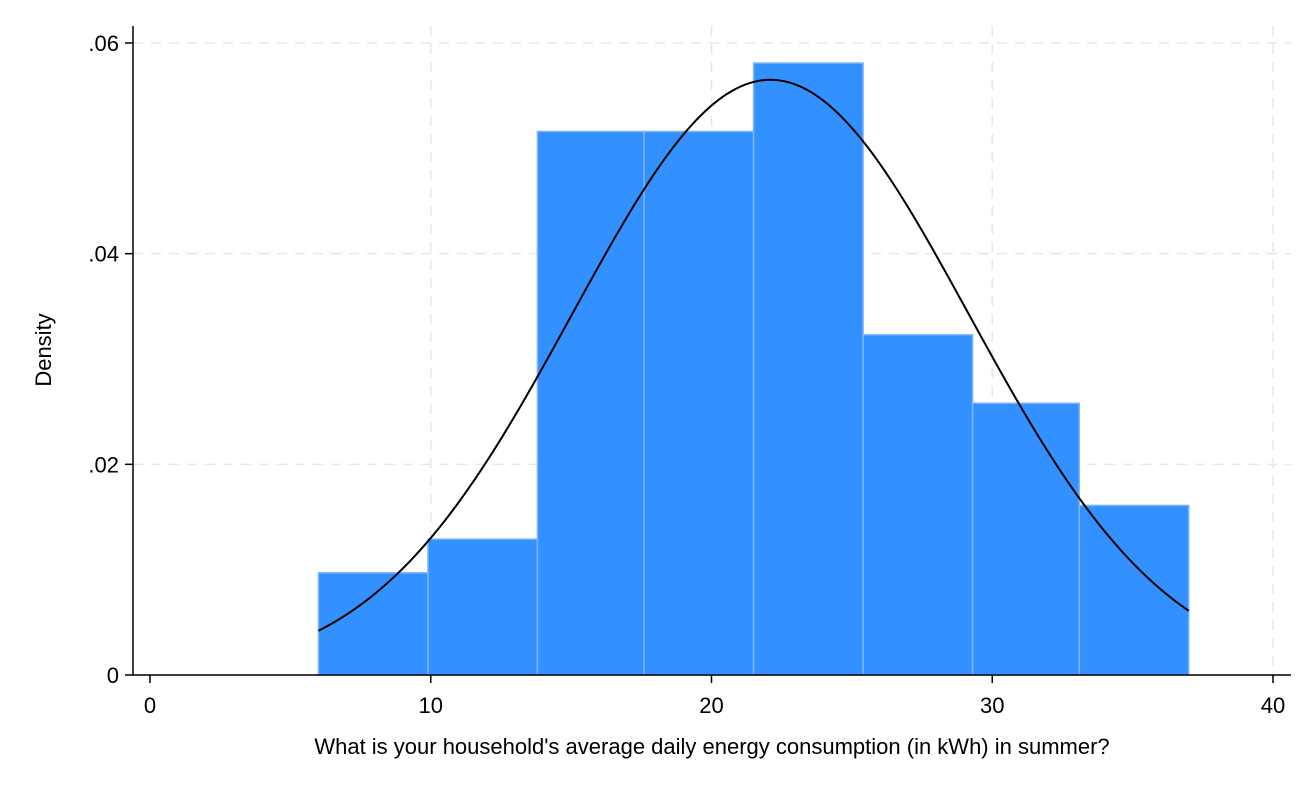  What do you see at coordinates (103, 464) in the screenshot?
I see `y-tick-label-1: .02` at bounding box center [103, 464].